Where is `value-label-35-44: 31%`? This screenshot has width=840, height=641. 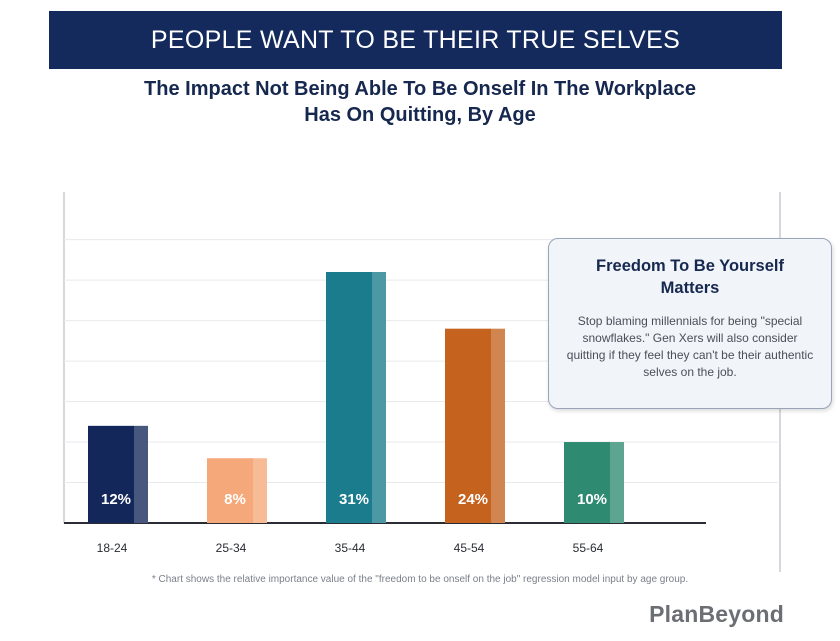 value-label-35-44: 31% is located at coordinates (354, 499).